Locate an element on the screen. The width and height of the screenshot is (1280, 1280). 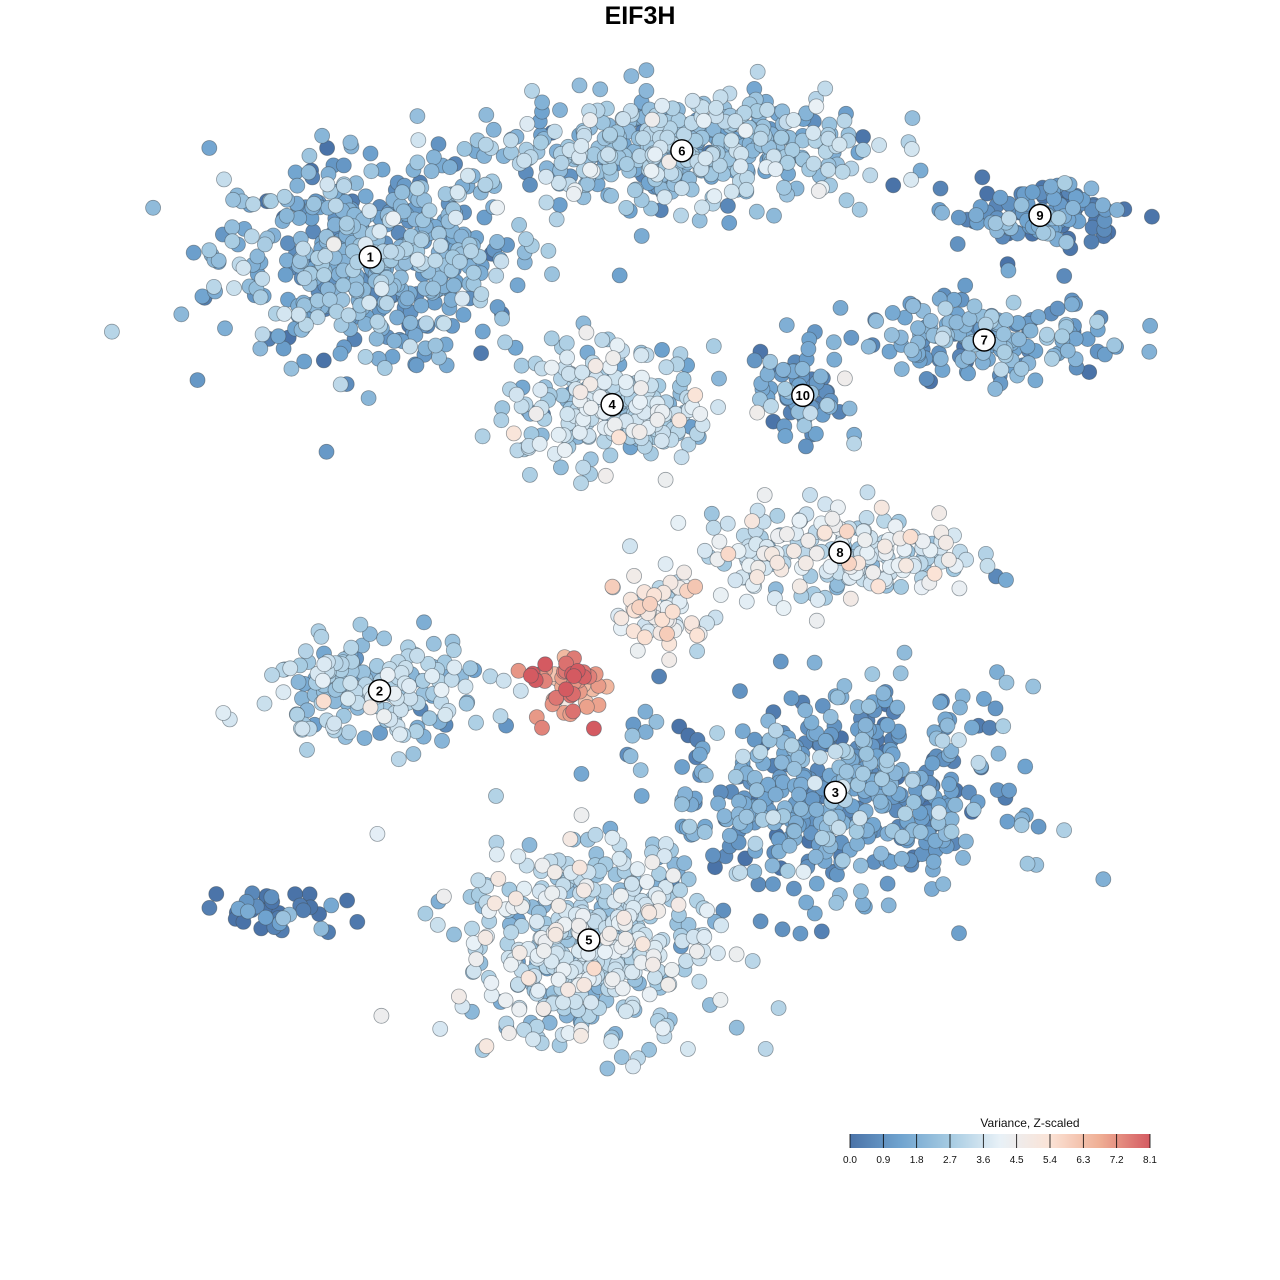
legend-tick-label: 7.2 is located at coordinates (1117, 1160).